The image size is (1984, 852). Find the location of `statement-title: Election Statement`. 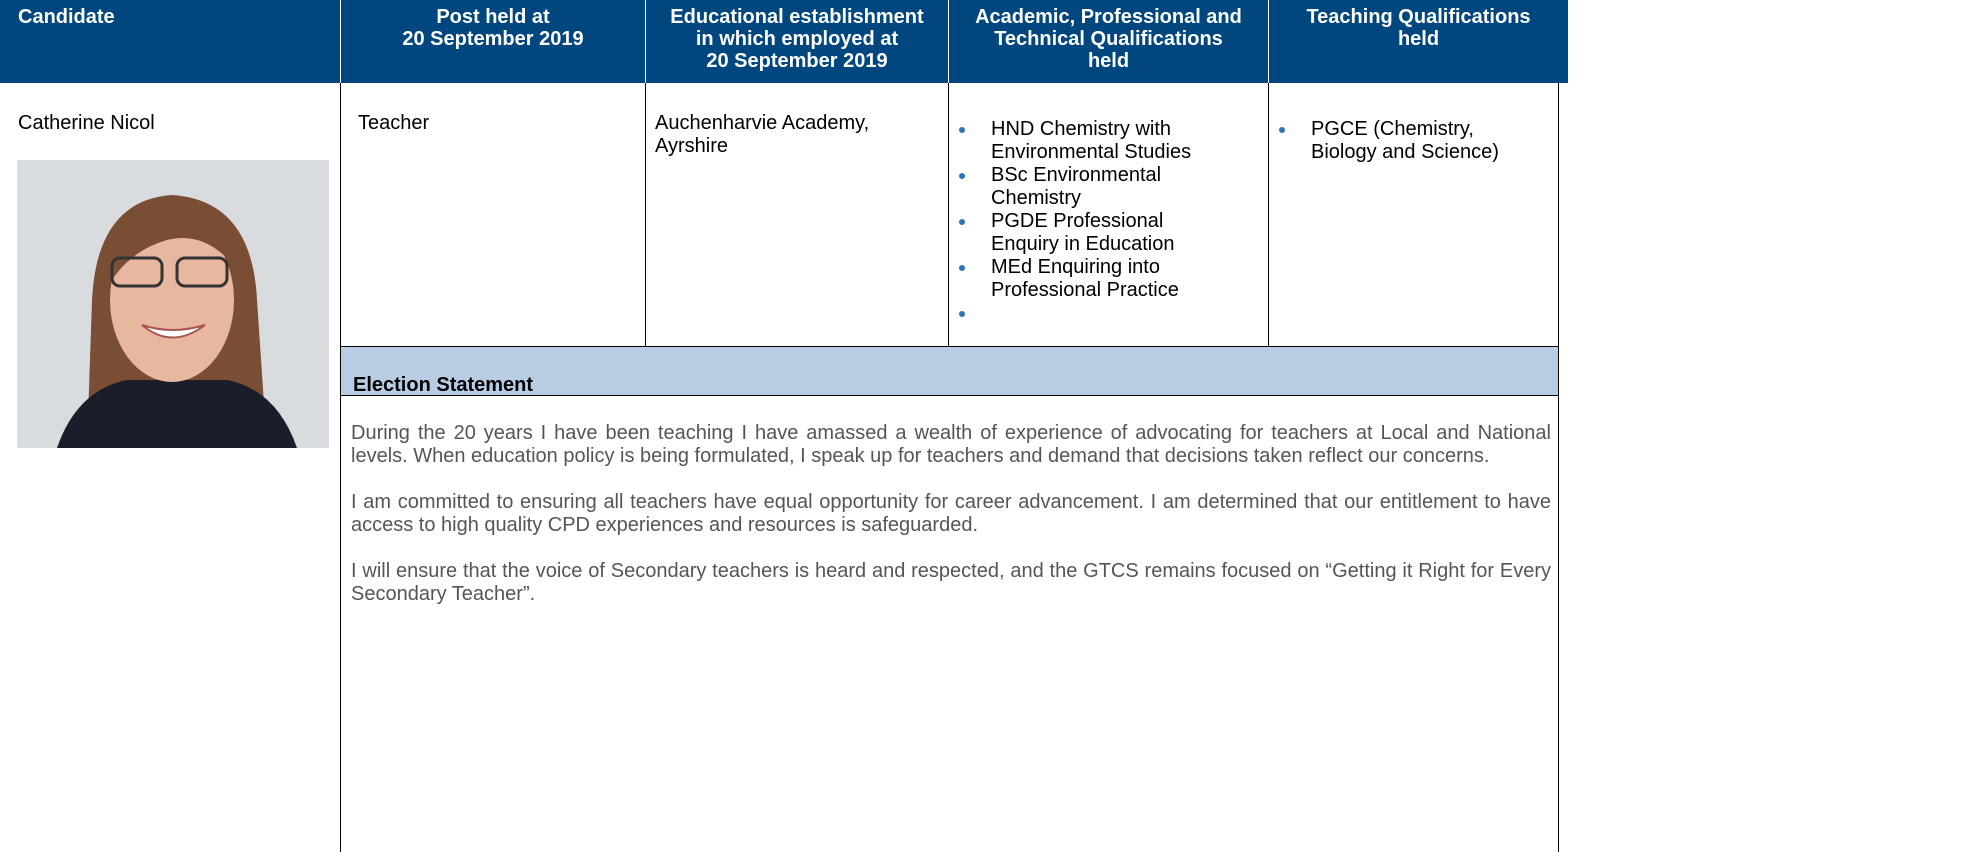

statement-title: Election Statement is located at coordinates (949, 371).